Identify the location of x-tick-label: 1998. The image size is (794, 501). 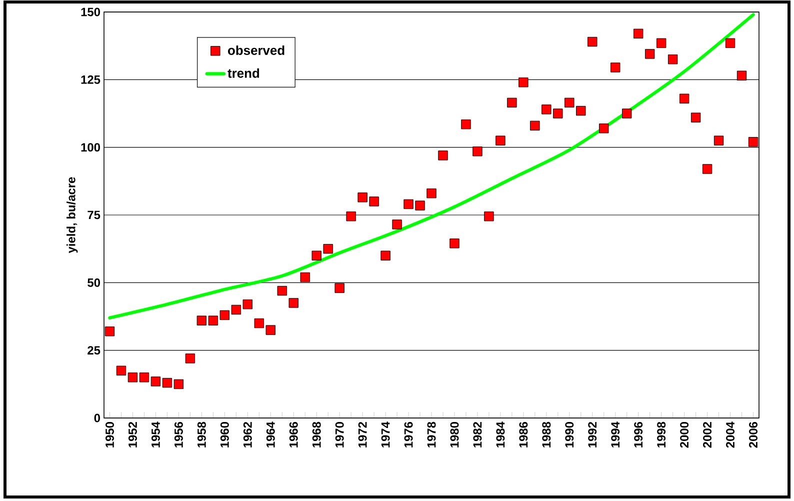
(661, 435).